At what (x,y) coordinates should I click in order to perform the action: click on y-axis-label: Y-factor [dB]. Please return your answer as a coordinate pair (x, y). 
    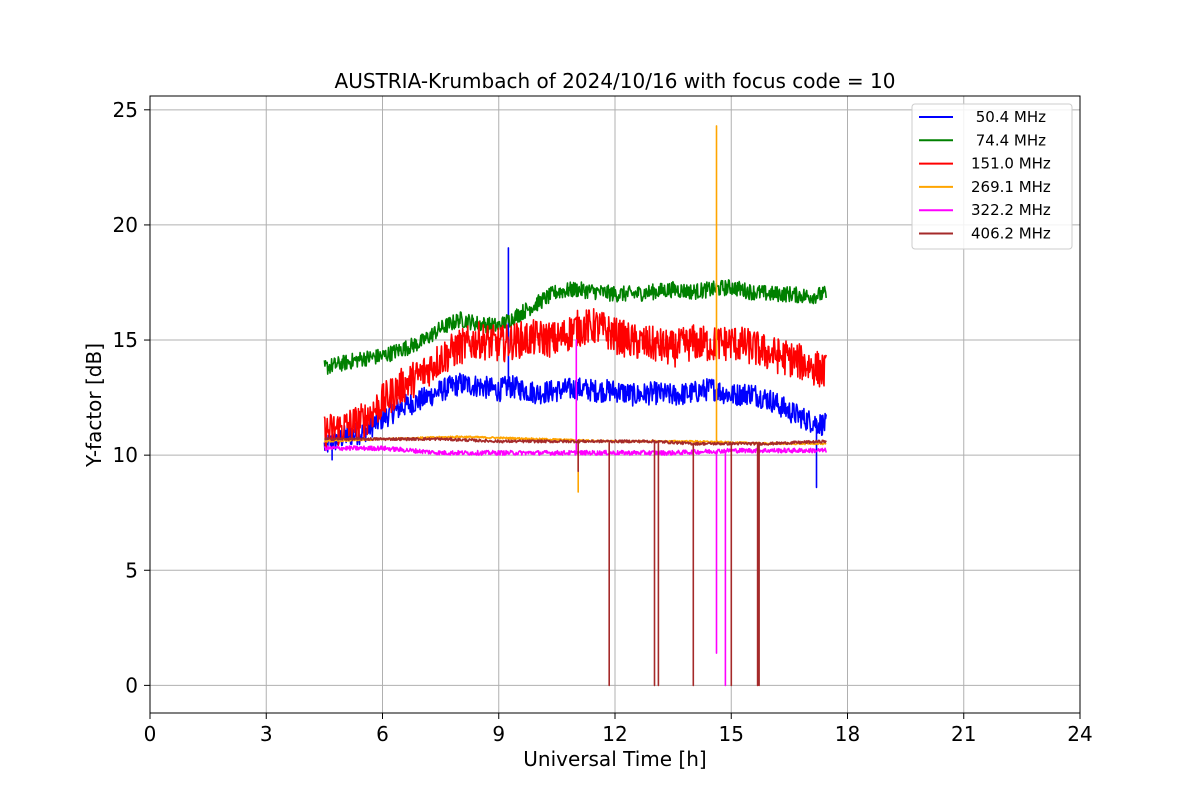
    Looking at the image, I should click on (94, 405).